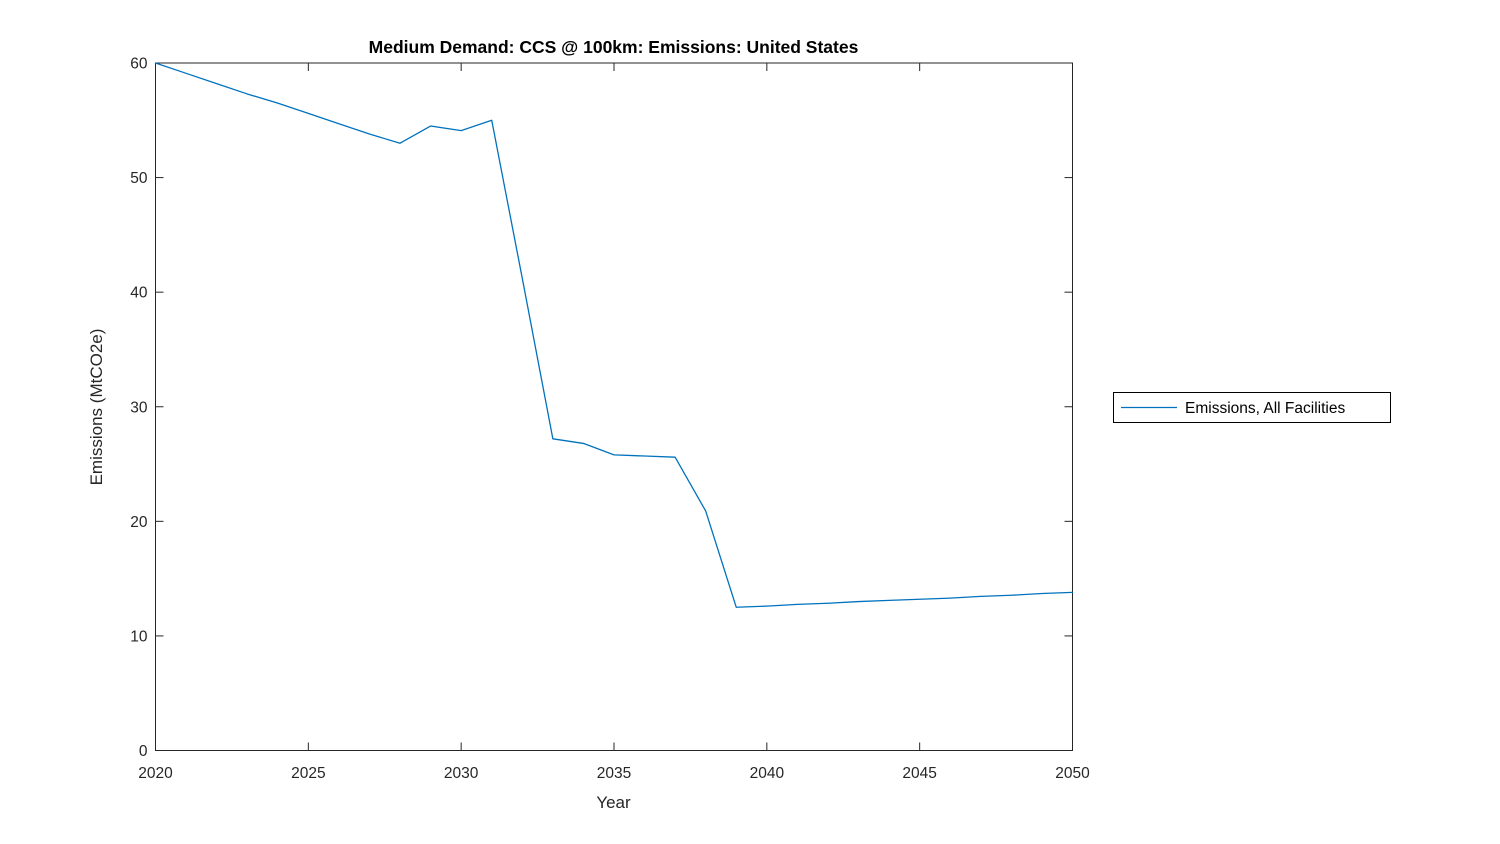 The image size is (1500, 844). I want to click on x-tick-label: 2035, so click(614, 773).